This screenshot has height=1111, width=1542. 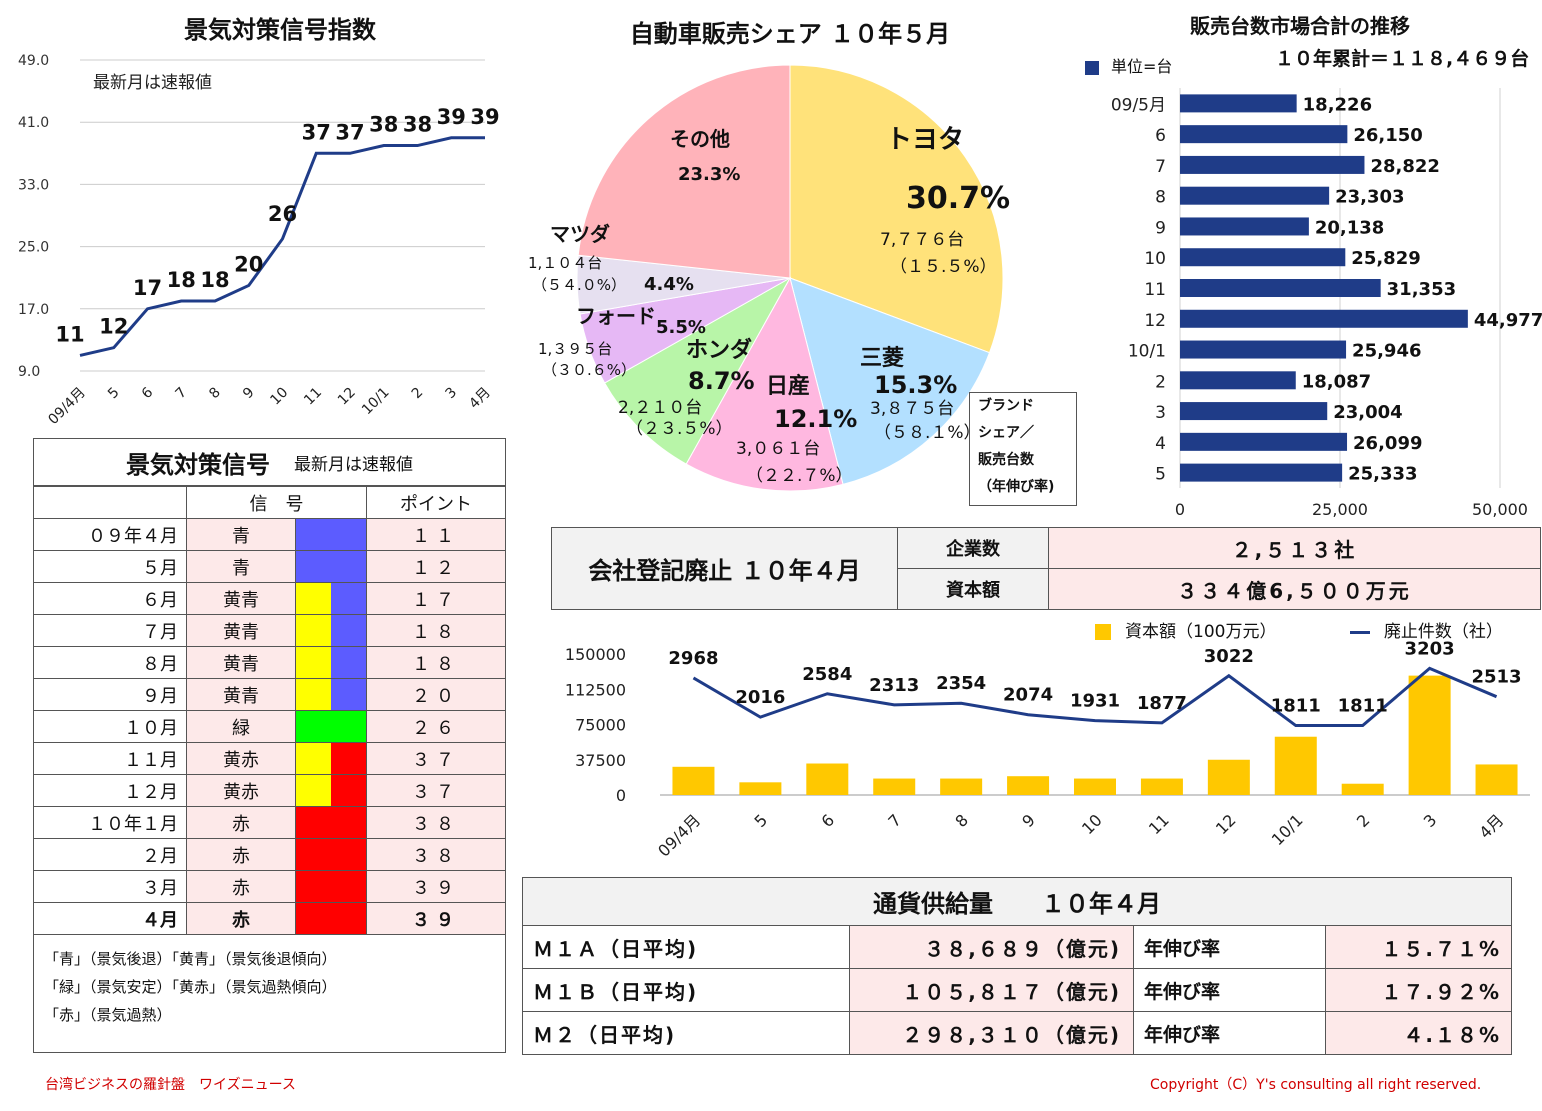 What do you see at coordinates (1418, 1033) in the screenshot?
I see `money-supply-rate: ４.１８%` at bounding box center [1418, 1033].